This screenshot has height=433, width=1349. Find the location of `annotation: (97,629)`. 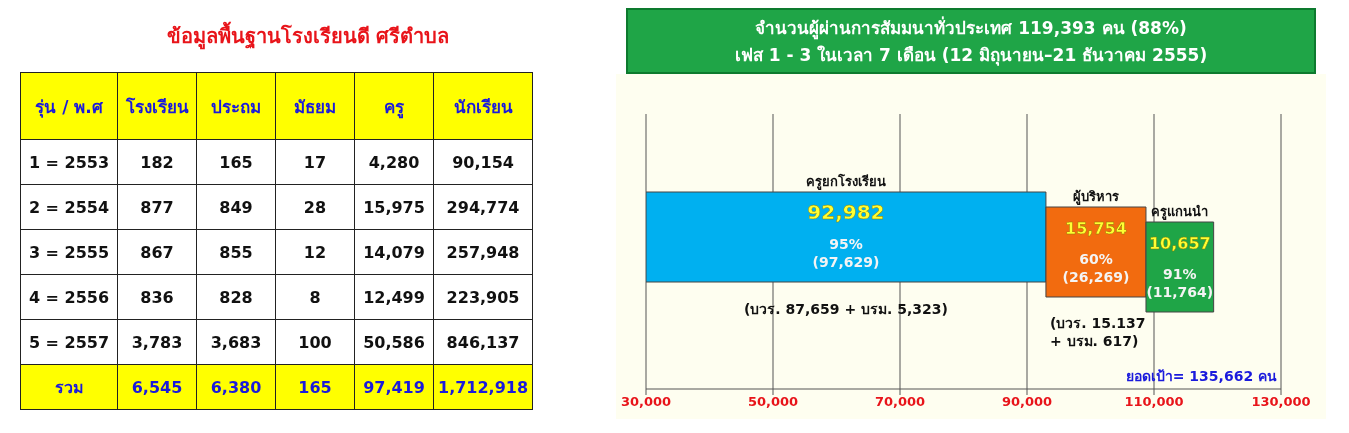

annotation: (97,629) is located at coordinates (846, 261).